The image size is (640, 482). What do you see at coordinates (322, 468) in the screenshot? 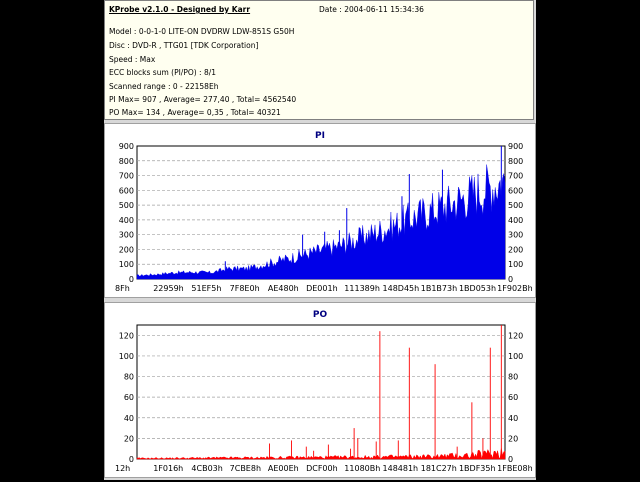
I see `x-tick-label: DCF00h` at bounding box center [322, 468].